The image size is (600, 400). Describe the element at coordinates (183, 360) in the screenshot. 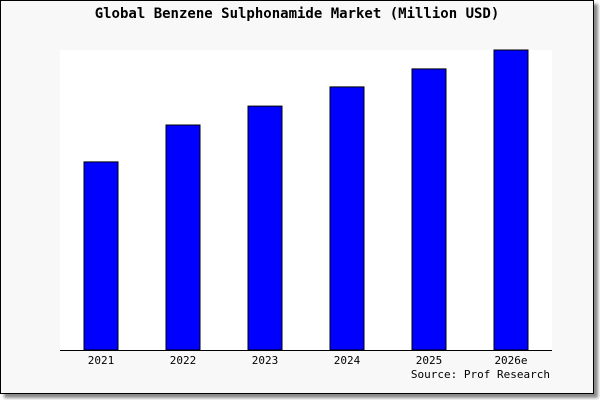

I see `x-tick-label: 2022` at that location.